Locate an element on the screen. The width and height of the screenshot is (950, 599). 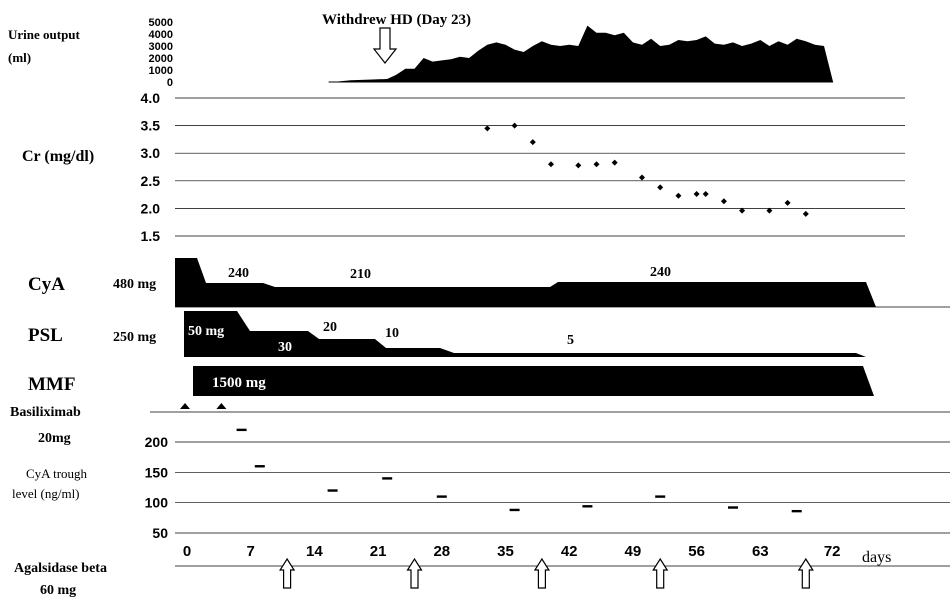
creatinine-tick-label: 1.5 is located at coordinates (151, 236).